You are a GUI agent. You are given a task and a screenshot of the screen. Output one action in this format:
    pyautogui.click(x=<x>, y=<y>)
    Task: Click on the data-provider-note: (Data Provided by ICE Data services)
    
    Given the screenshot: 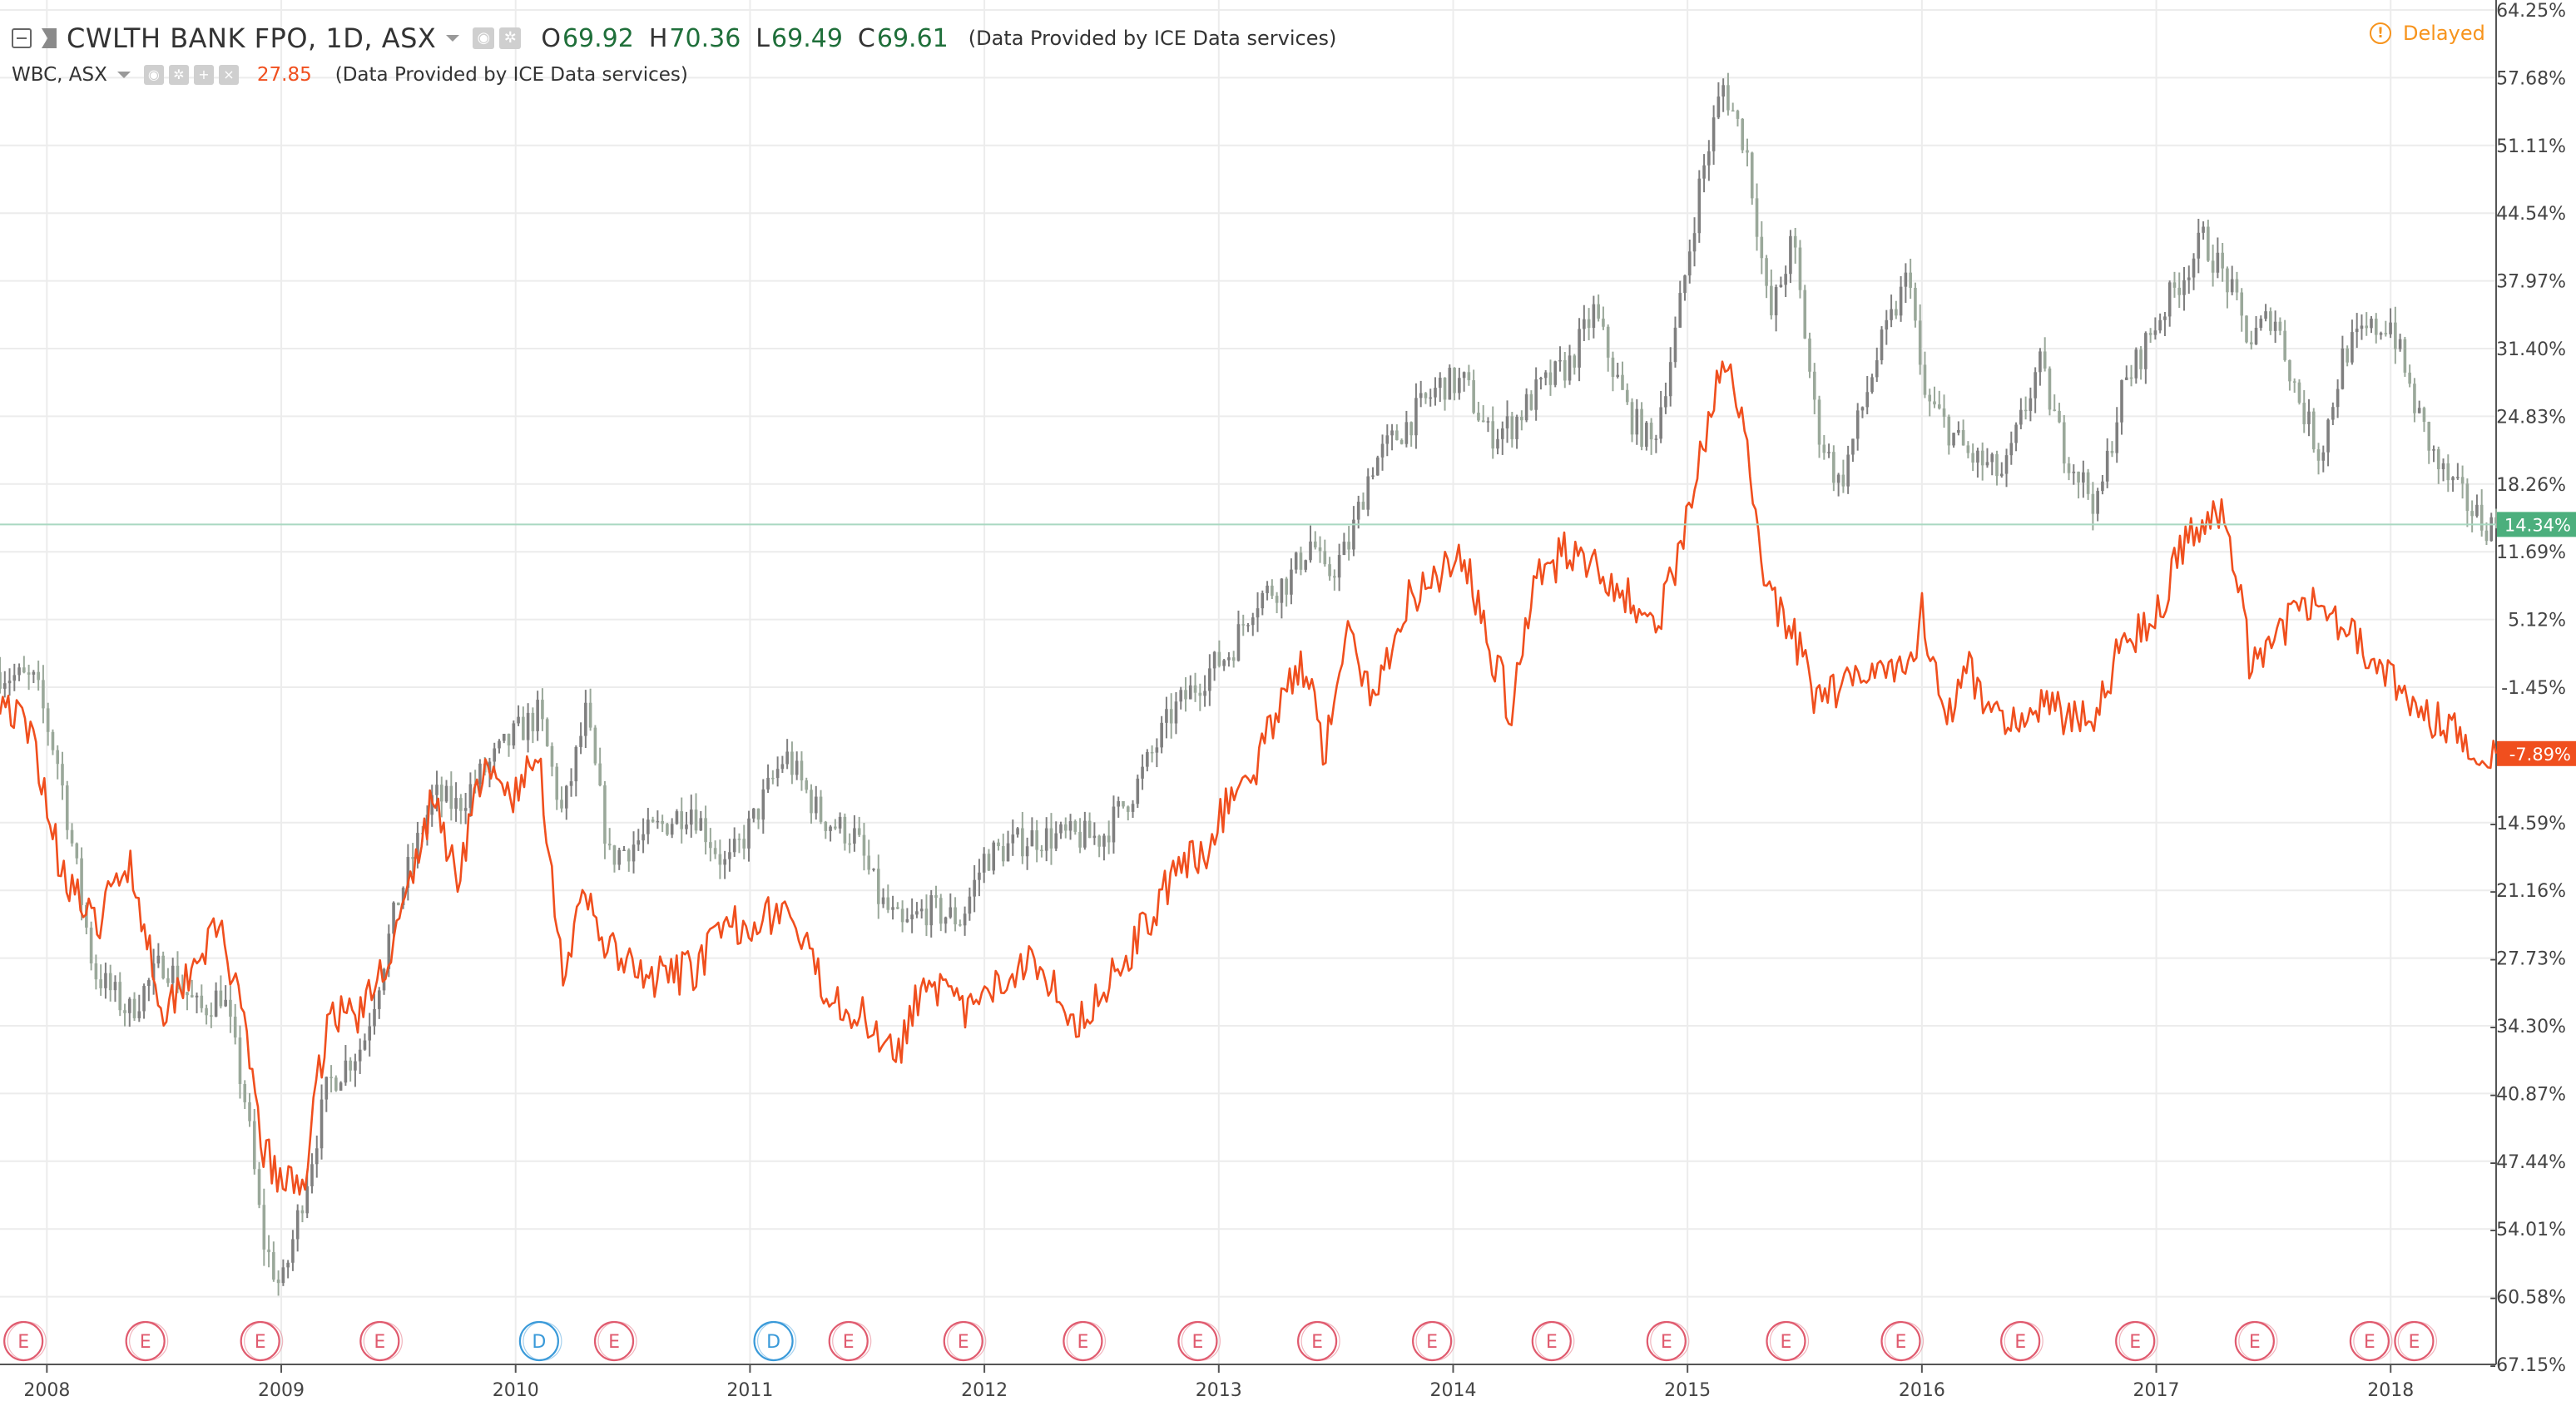 What is the action you would take?
    pyautogui.click(x=511, y=75)
    